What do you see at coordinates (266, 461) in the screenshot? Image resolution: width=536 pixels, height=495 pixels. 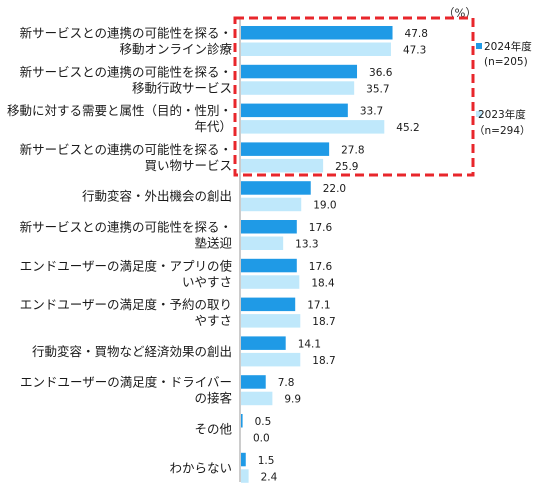 I see `value-label: 1.5` at bounding box center [266, 461].